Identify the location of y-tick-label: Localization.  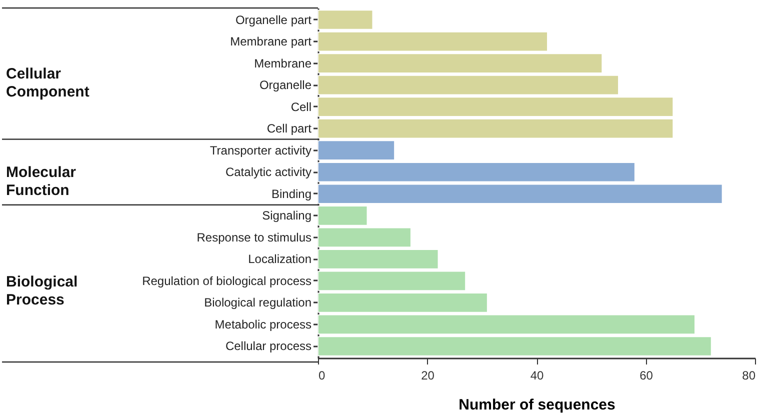
(280, 259).